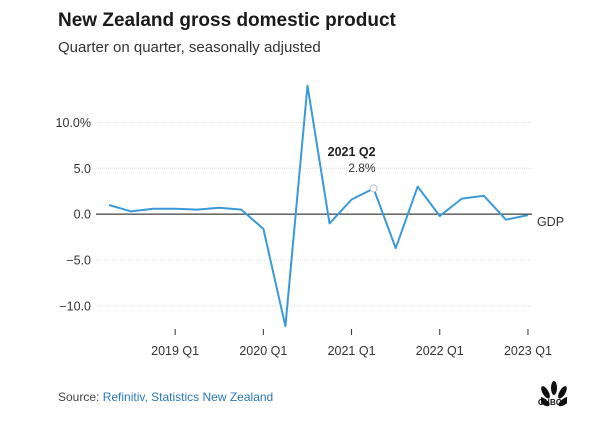  I want to click on y-tick-label: 0.0, so click(82, 215).